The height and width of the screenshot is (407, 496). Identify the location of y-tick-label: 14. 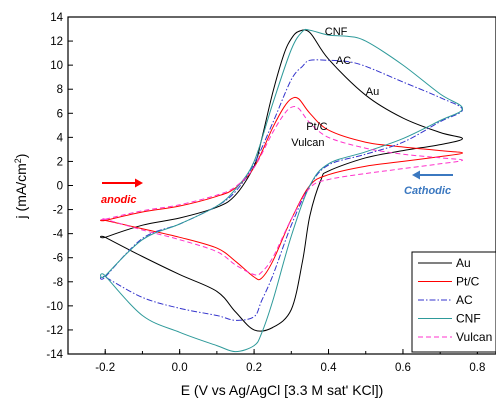
(56, 18).